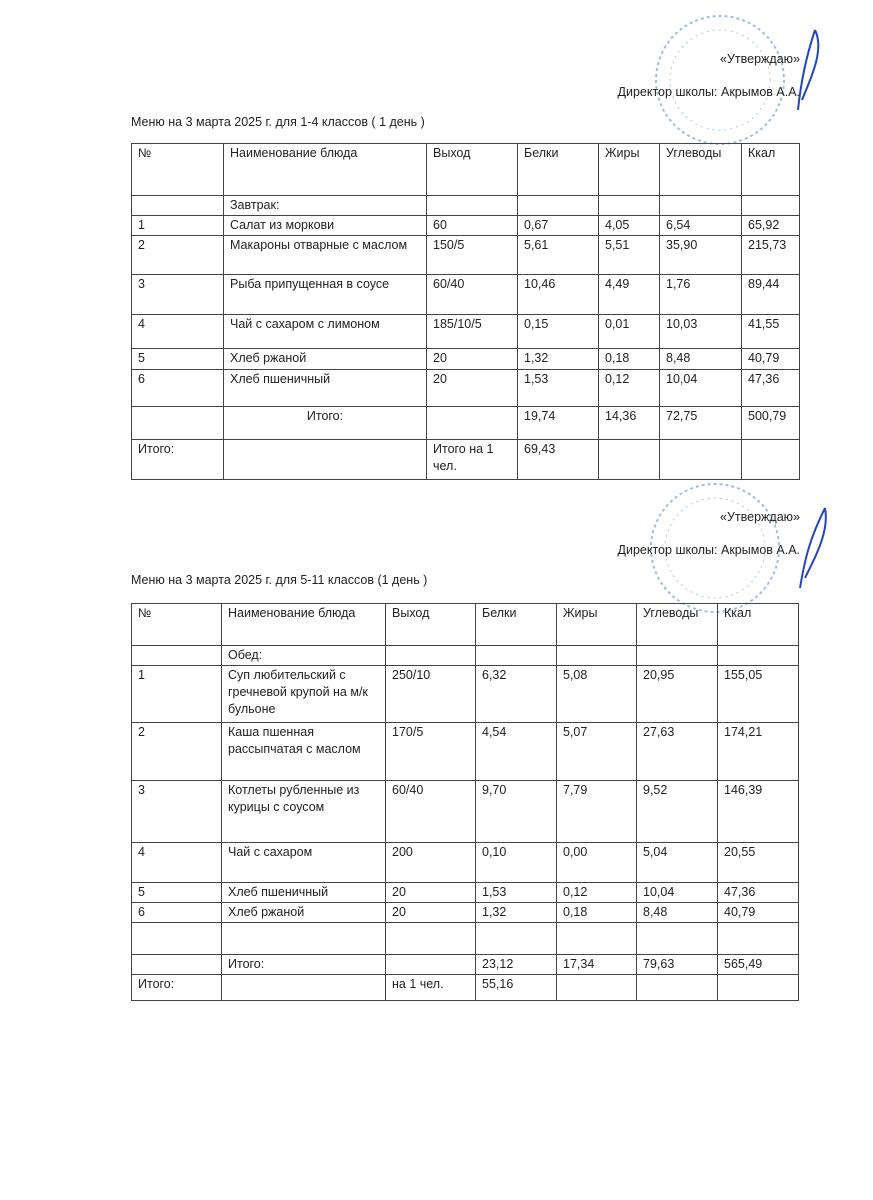 The height and width of the screenshot is (1200, 873). What do you see at coordinates (176, 624) in the screenshot?
I see `column-header: №` at bounding box center [176, 624].